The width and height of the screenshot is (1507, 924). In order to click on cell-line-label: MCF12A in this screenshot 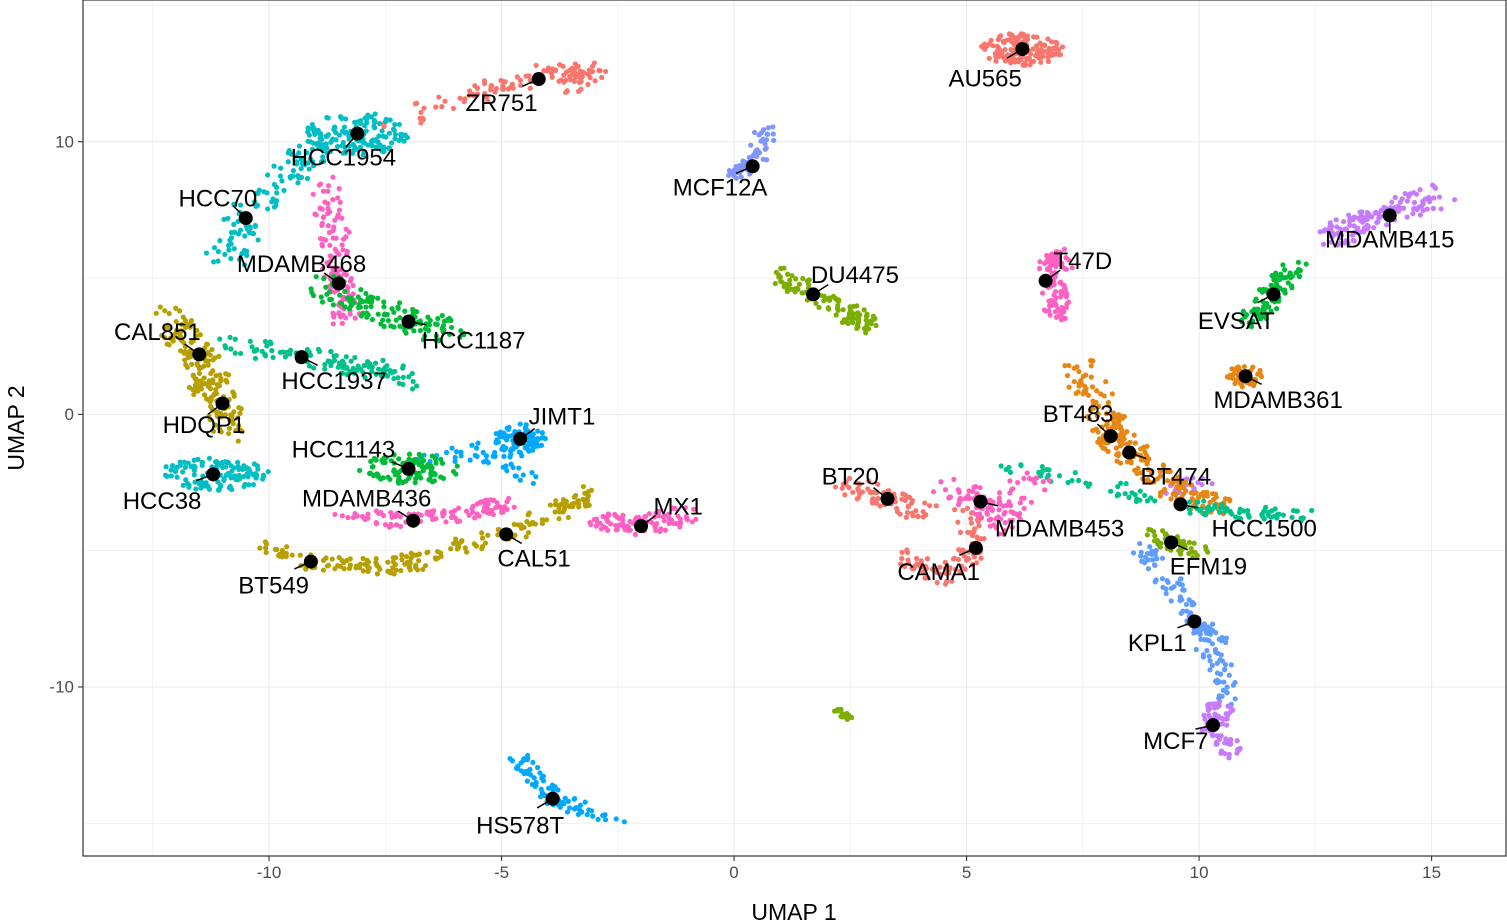, I will do `click(720, 188)`.